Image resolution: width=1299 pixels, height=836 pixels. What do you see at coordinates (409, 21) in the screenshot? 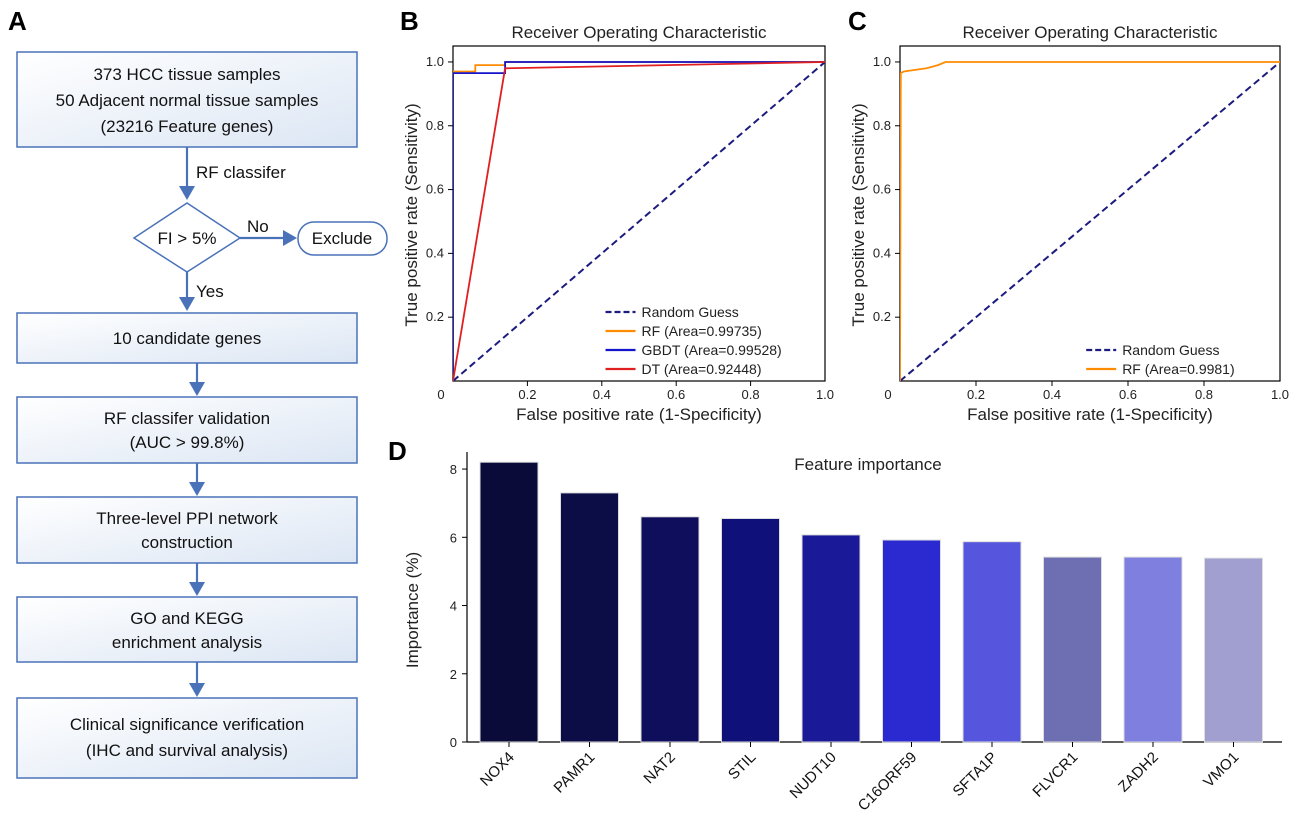
I see `panel-letter-b: B` at bounding box center [409, 21].